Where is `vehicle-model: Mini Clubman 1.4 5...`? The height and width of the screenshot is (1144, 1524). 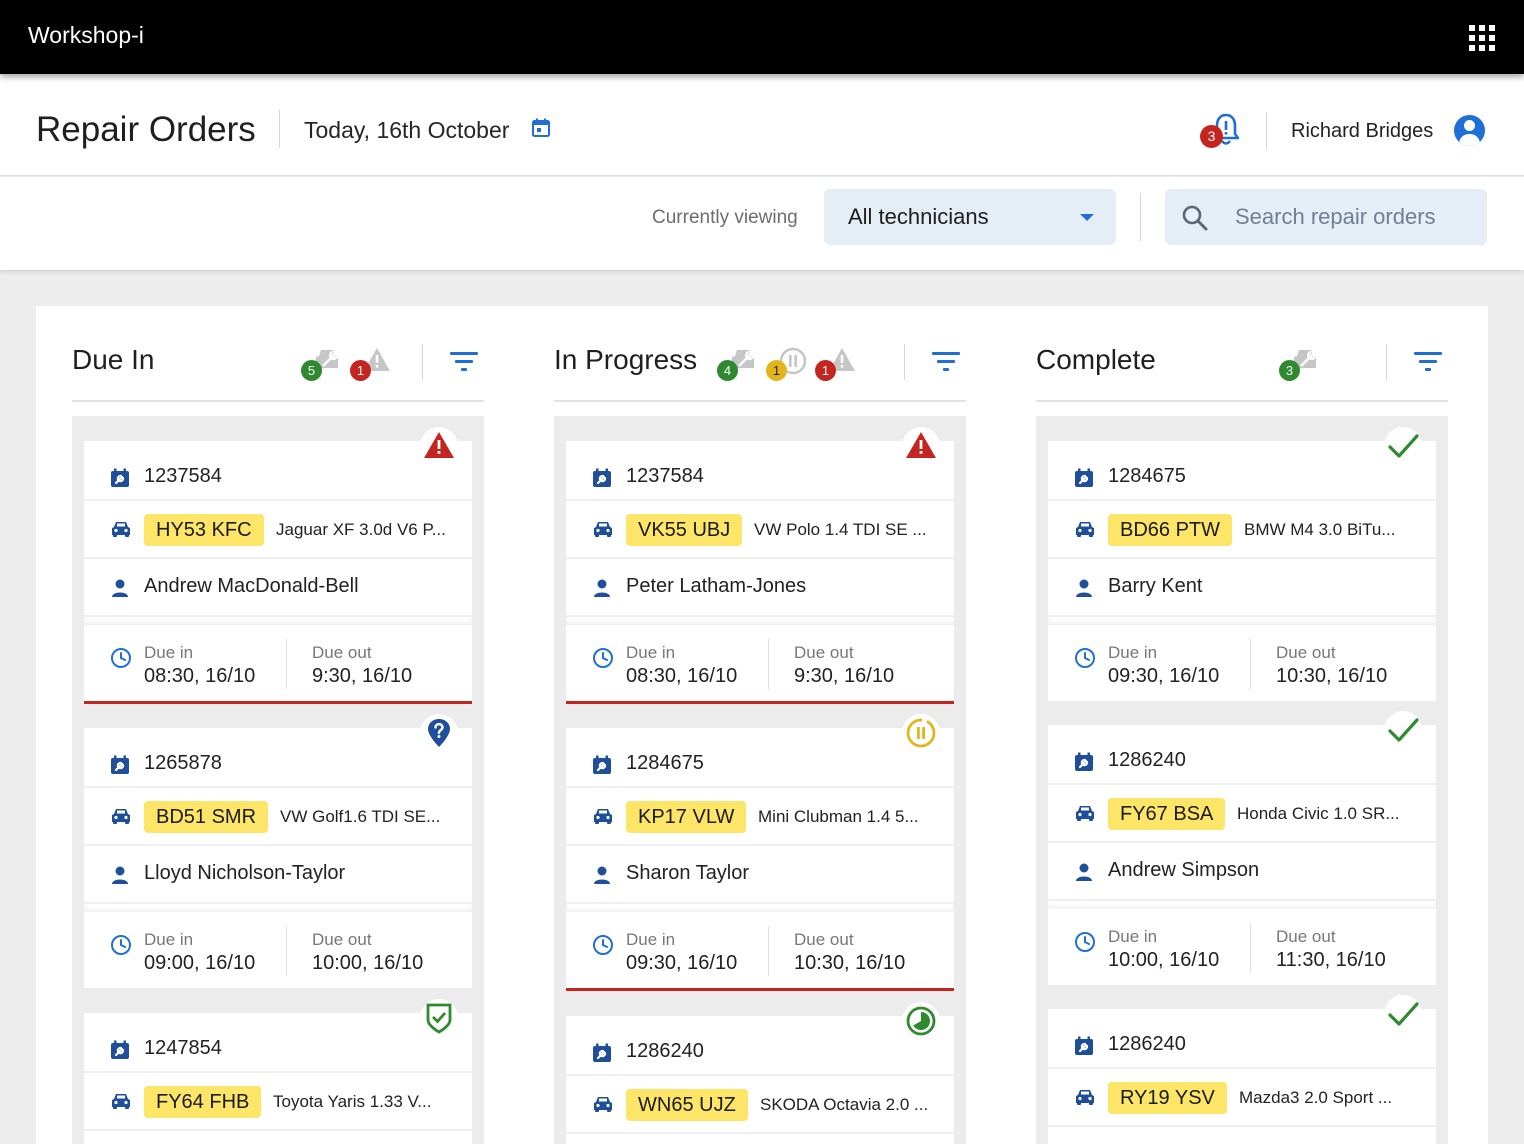 vehicle-model: Mini Clubman 1.4 5... is located at coordinates (838, 816).